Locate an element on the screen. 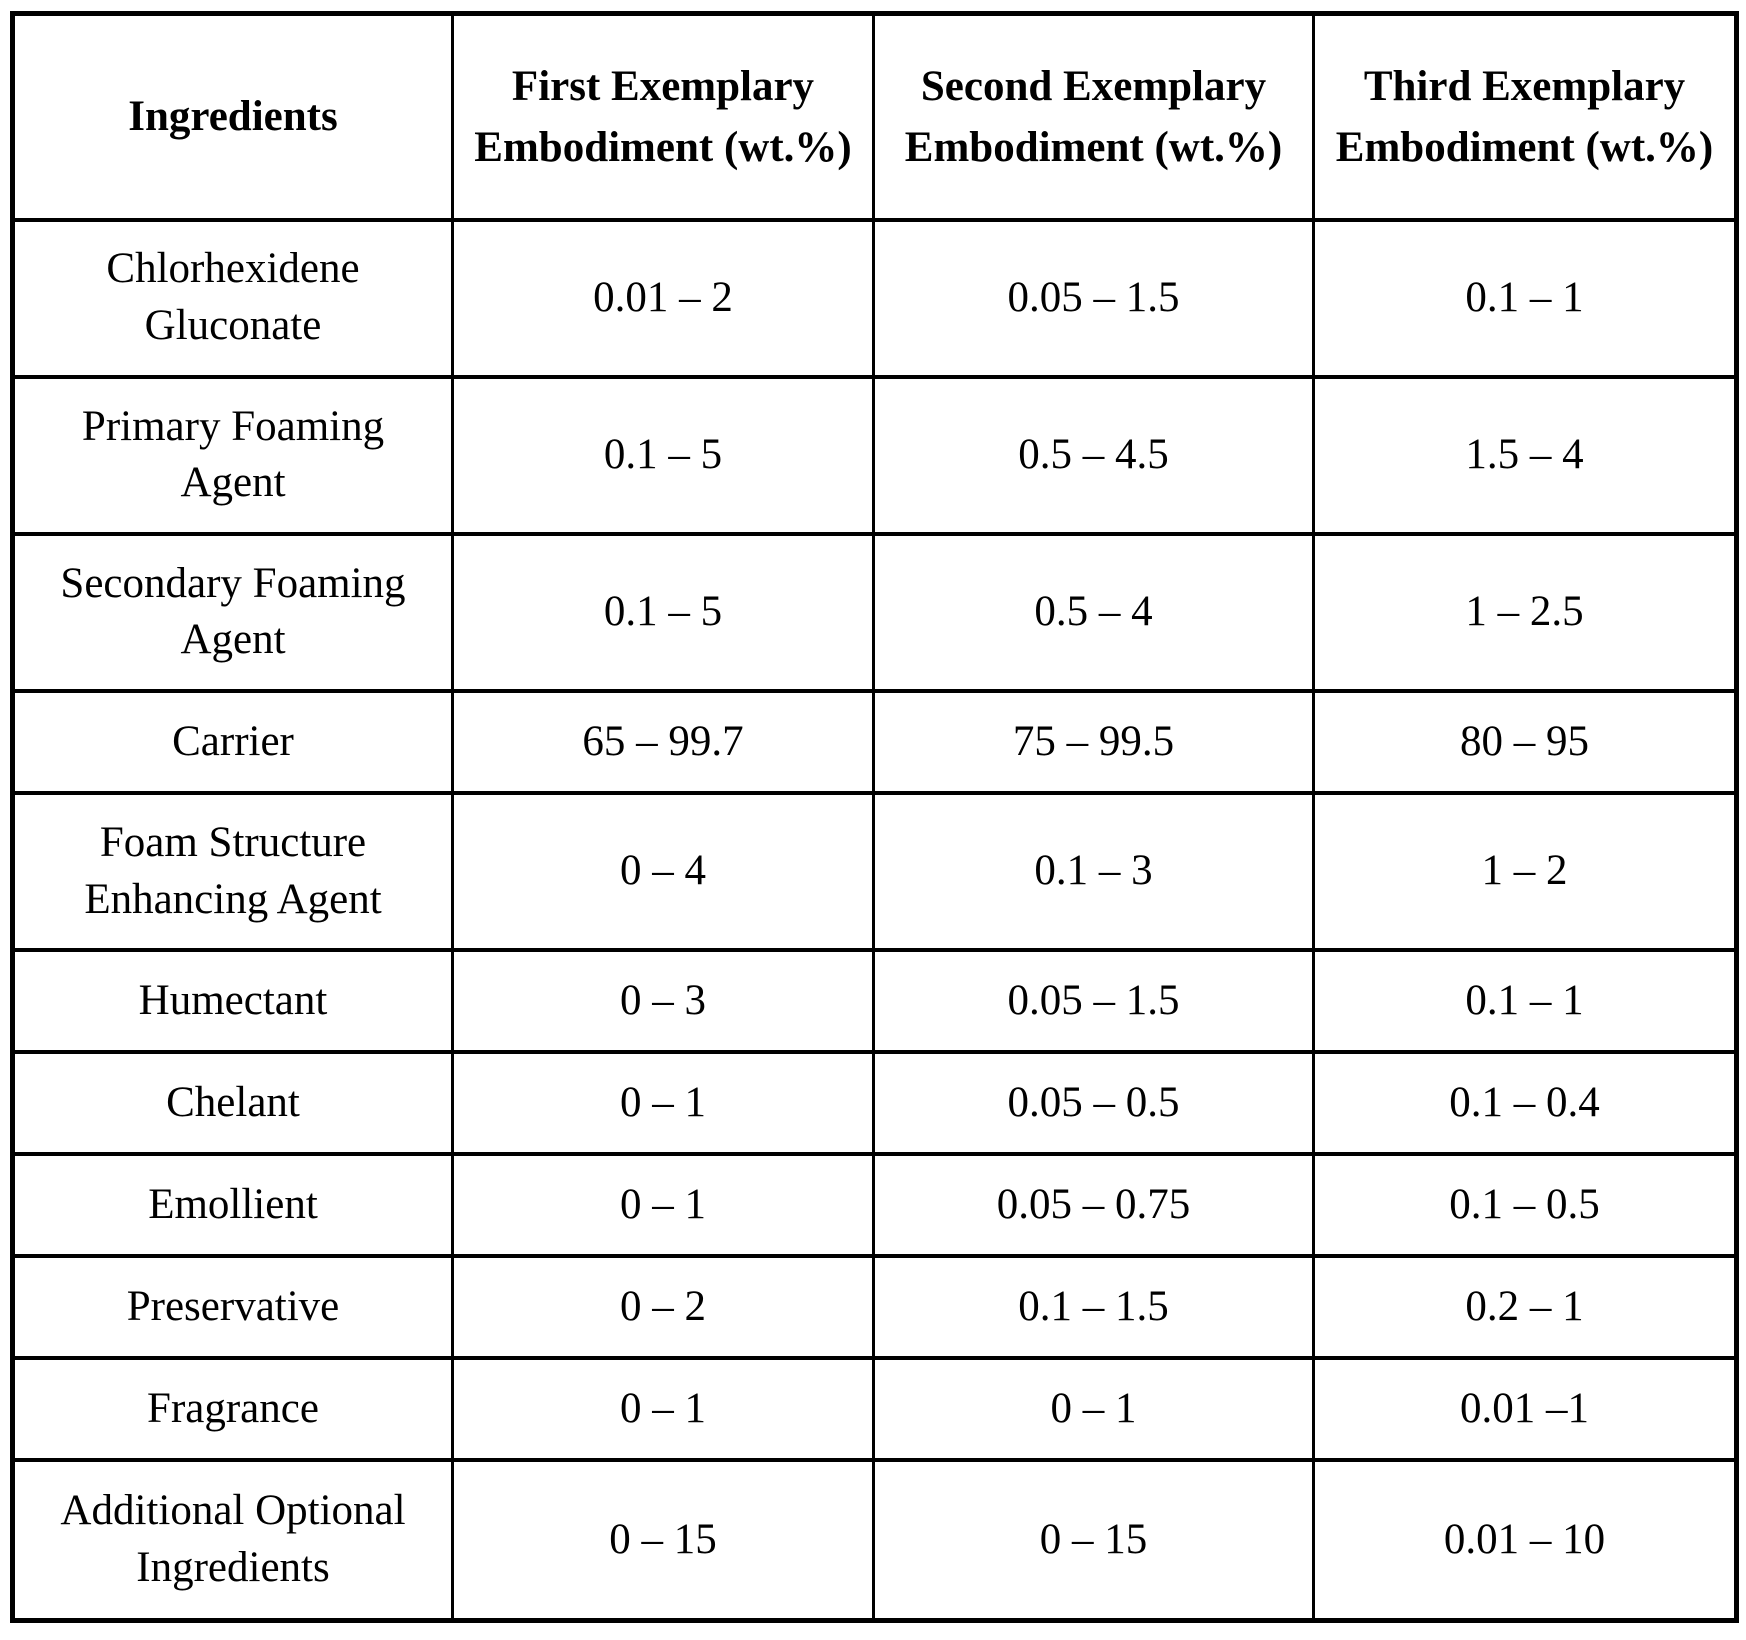  table-row: Fragrance 0 – 1 0 – 1 0.01 –1 is located at coordinates (874, 1409).